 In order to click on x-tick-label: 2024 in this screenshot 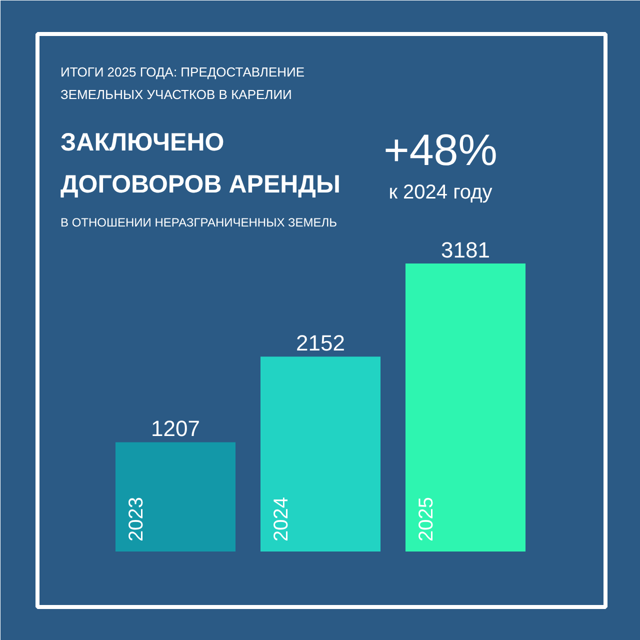, I will do `click(281, 519)`.